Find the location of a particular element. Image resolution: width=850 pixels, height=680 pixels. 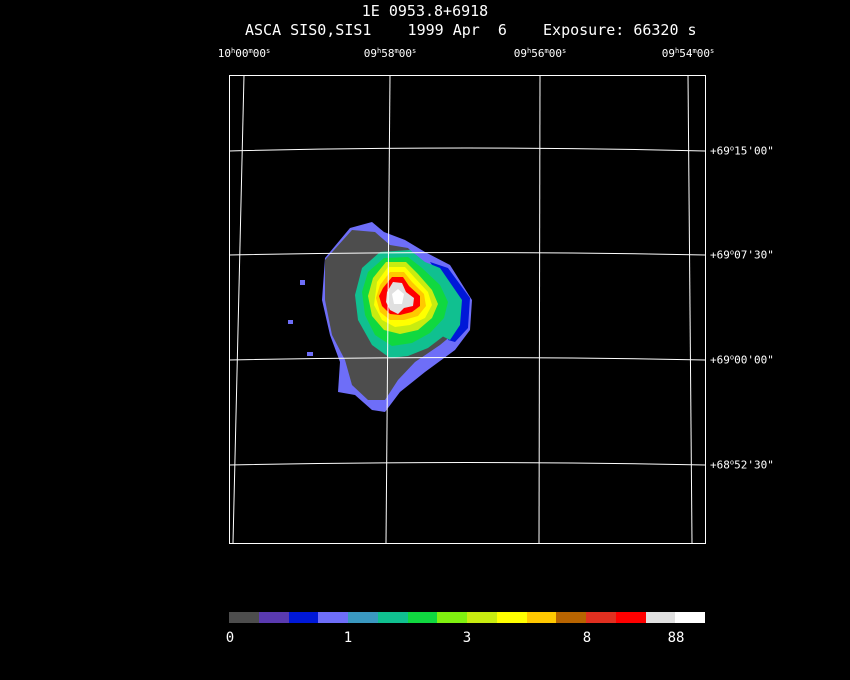

colorbar-label-1: 1 is located at coordinates (348, 638).